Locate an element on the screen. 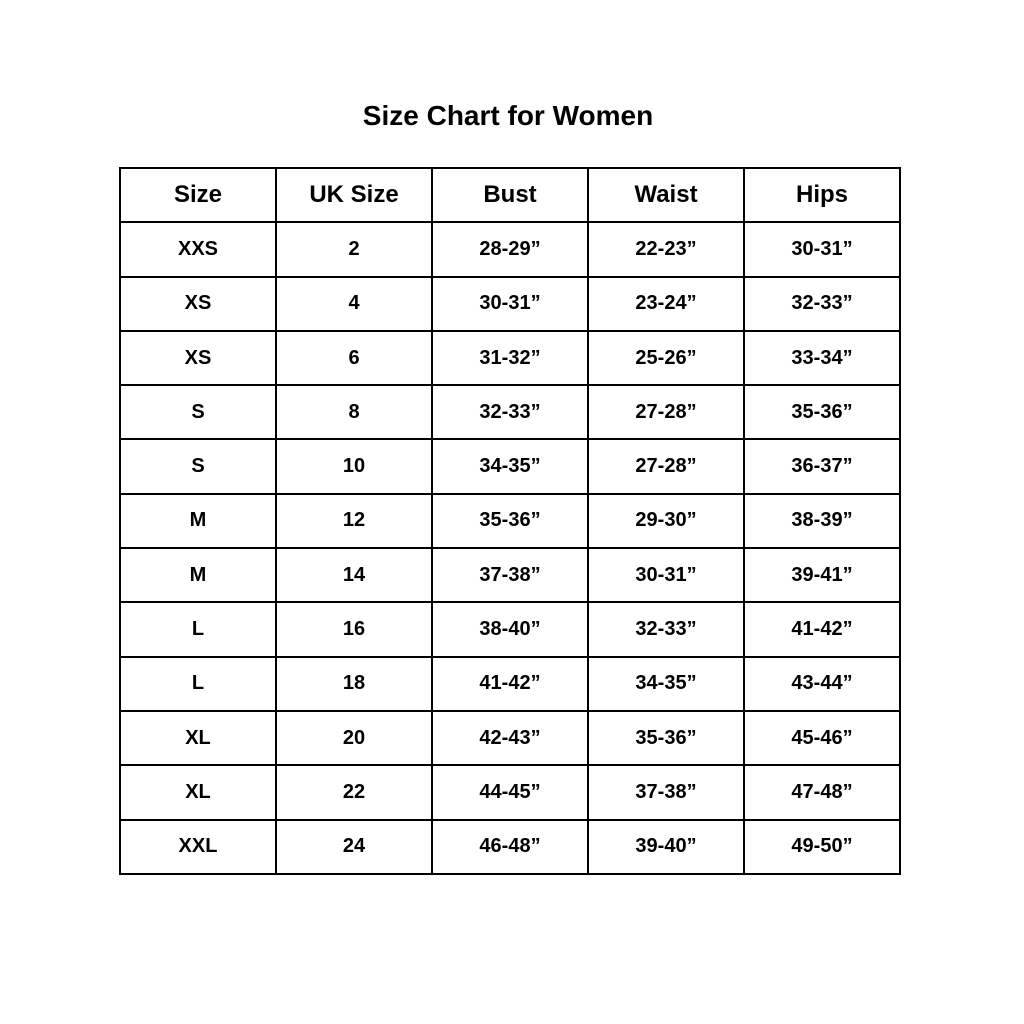 The height and width of the screenshot is (1024, 1024). table-row: L 16 38-40” 32-33” 41-42” is located at coordinates (510, 629).